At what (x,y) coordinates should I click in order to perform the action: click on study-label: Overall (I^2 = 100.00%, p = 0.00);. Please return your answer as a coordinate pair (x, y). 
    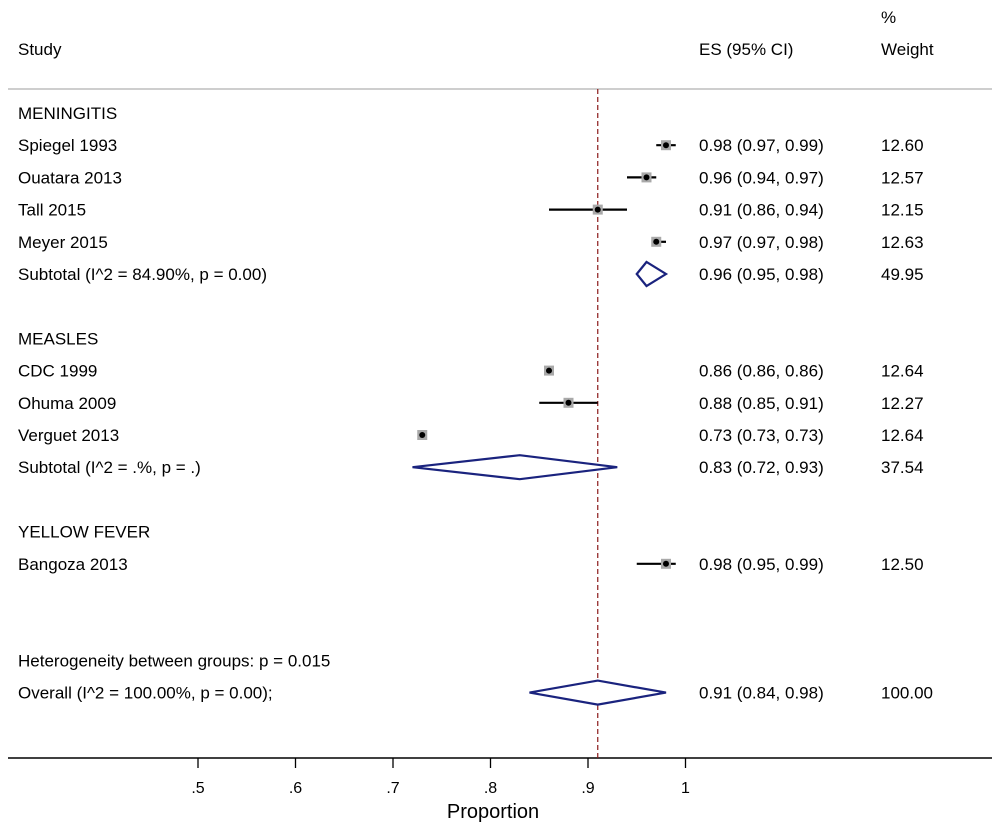
    Looking at the image, I should click on (145, 693).